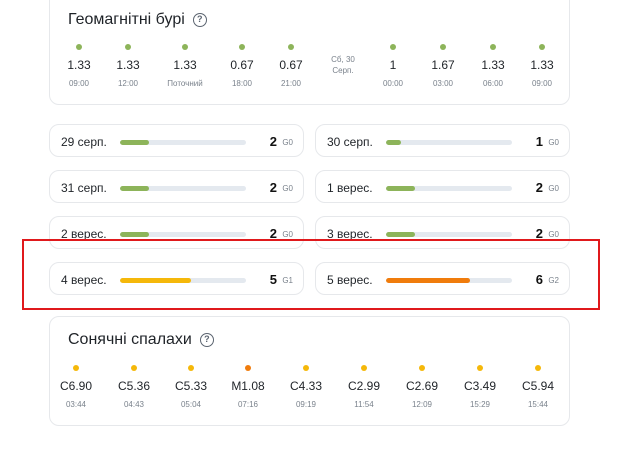 This screenshot has height=451, width=620. I want to click on flare-class: C5.94, so click(538, 386).